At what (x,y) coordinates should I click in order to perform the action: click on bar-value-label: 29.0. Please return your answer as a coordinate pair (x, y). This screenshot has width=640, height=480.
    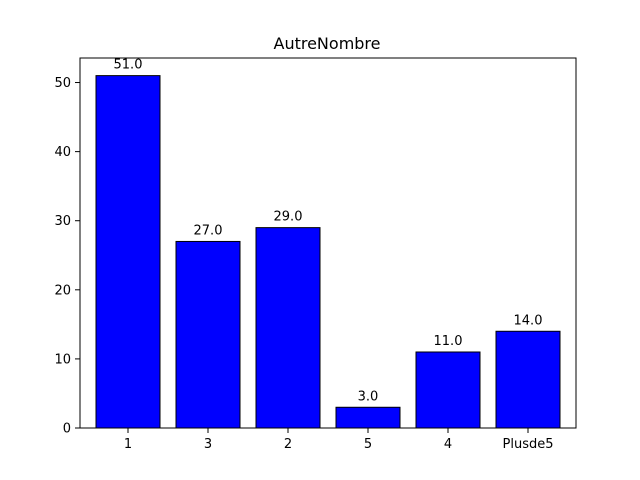
    Looking at the image, I should click on (288, 217).